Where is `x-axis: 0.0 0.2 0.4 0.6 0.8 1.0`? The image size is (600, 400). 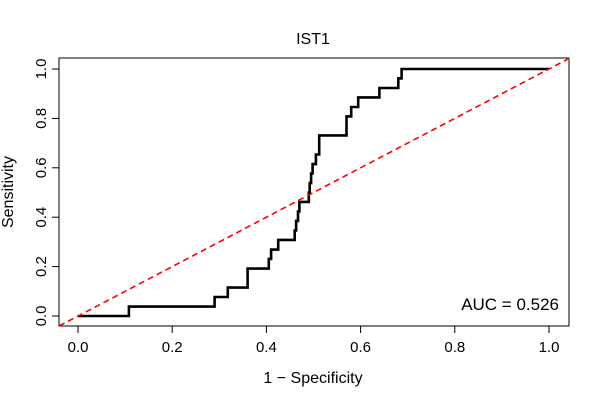
x-axis: 0.0 0.2 0.4 0.6 0.8 1.0 is located at coordinates (314, 340).